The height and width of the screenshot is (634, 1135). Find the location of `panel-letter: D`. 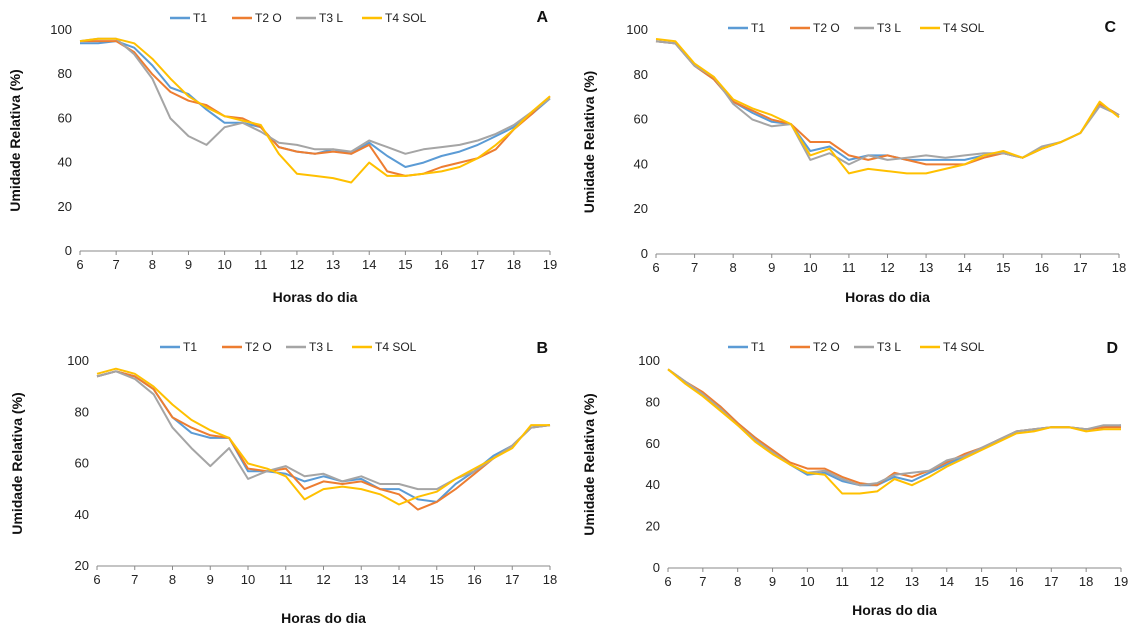

panel-letter: D is located at coordinates (1112, 348).